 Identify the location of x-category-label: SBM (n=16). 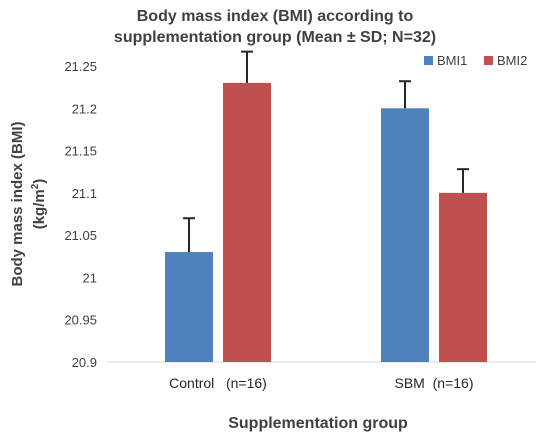
(434, 383).